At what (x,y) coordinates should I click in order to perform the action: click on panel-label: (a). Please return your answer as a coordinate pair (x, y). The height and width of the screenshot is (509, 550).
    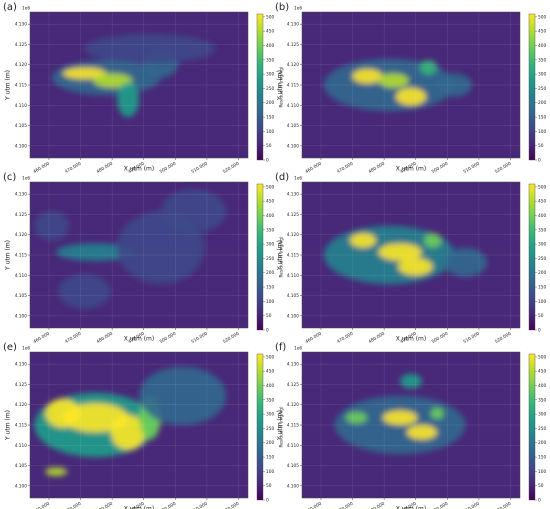
    Looking at the image, I should click on (10, 7).